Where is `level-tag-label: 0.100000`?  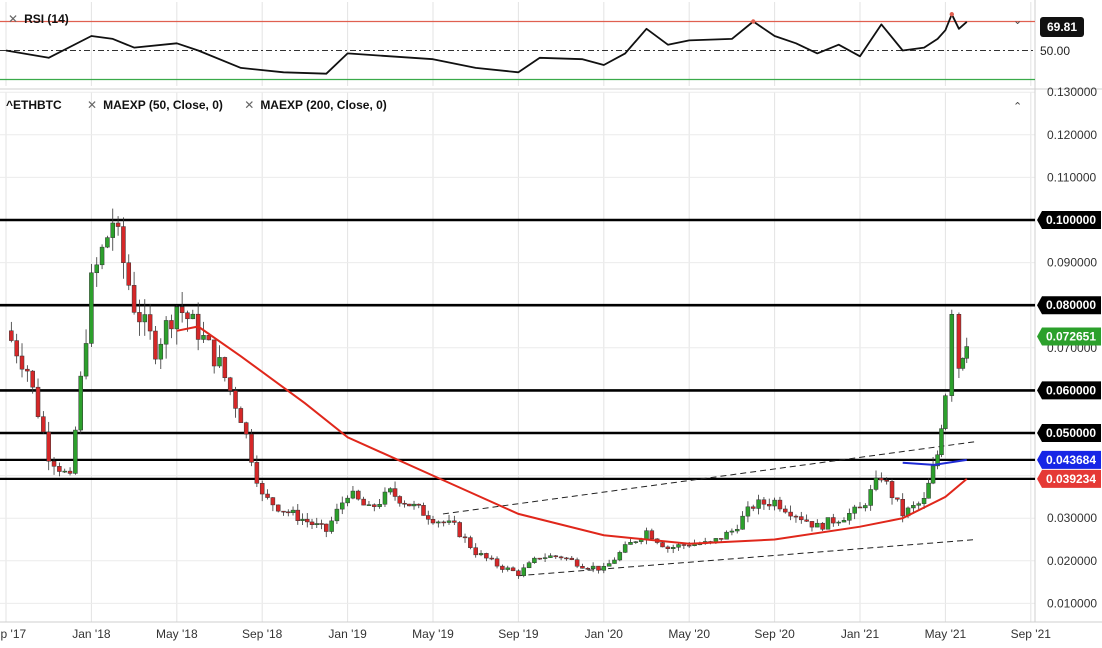 level-tag-label: 0.100000 is located at coordinates (1071, 220).